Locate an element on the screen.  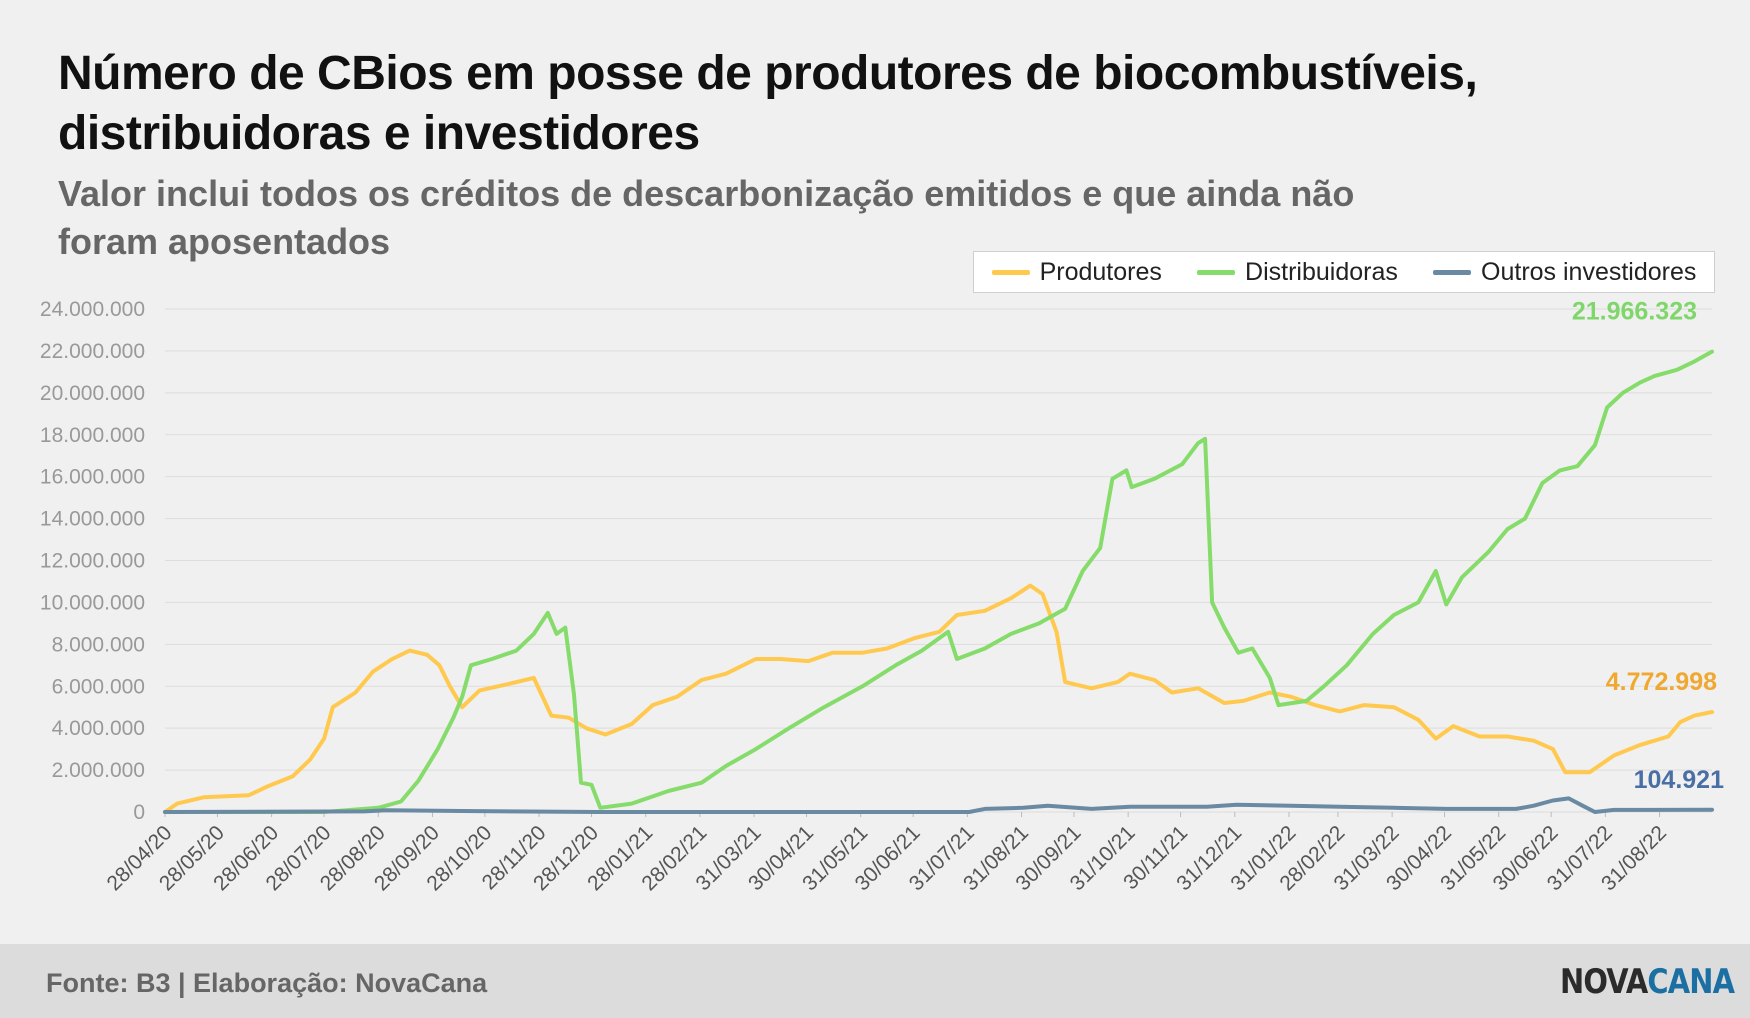
end-value-label-produtores: 4.772.998 is located at coordinates (1661, 682).